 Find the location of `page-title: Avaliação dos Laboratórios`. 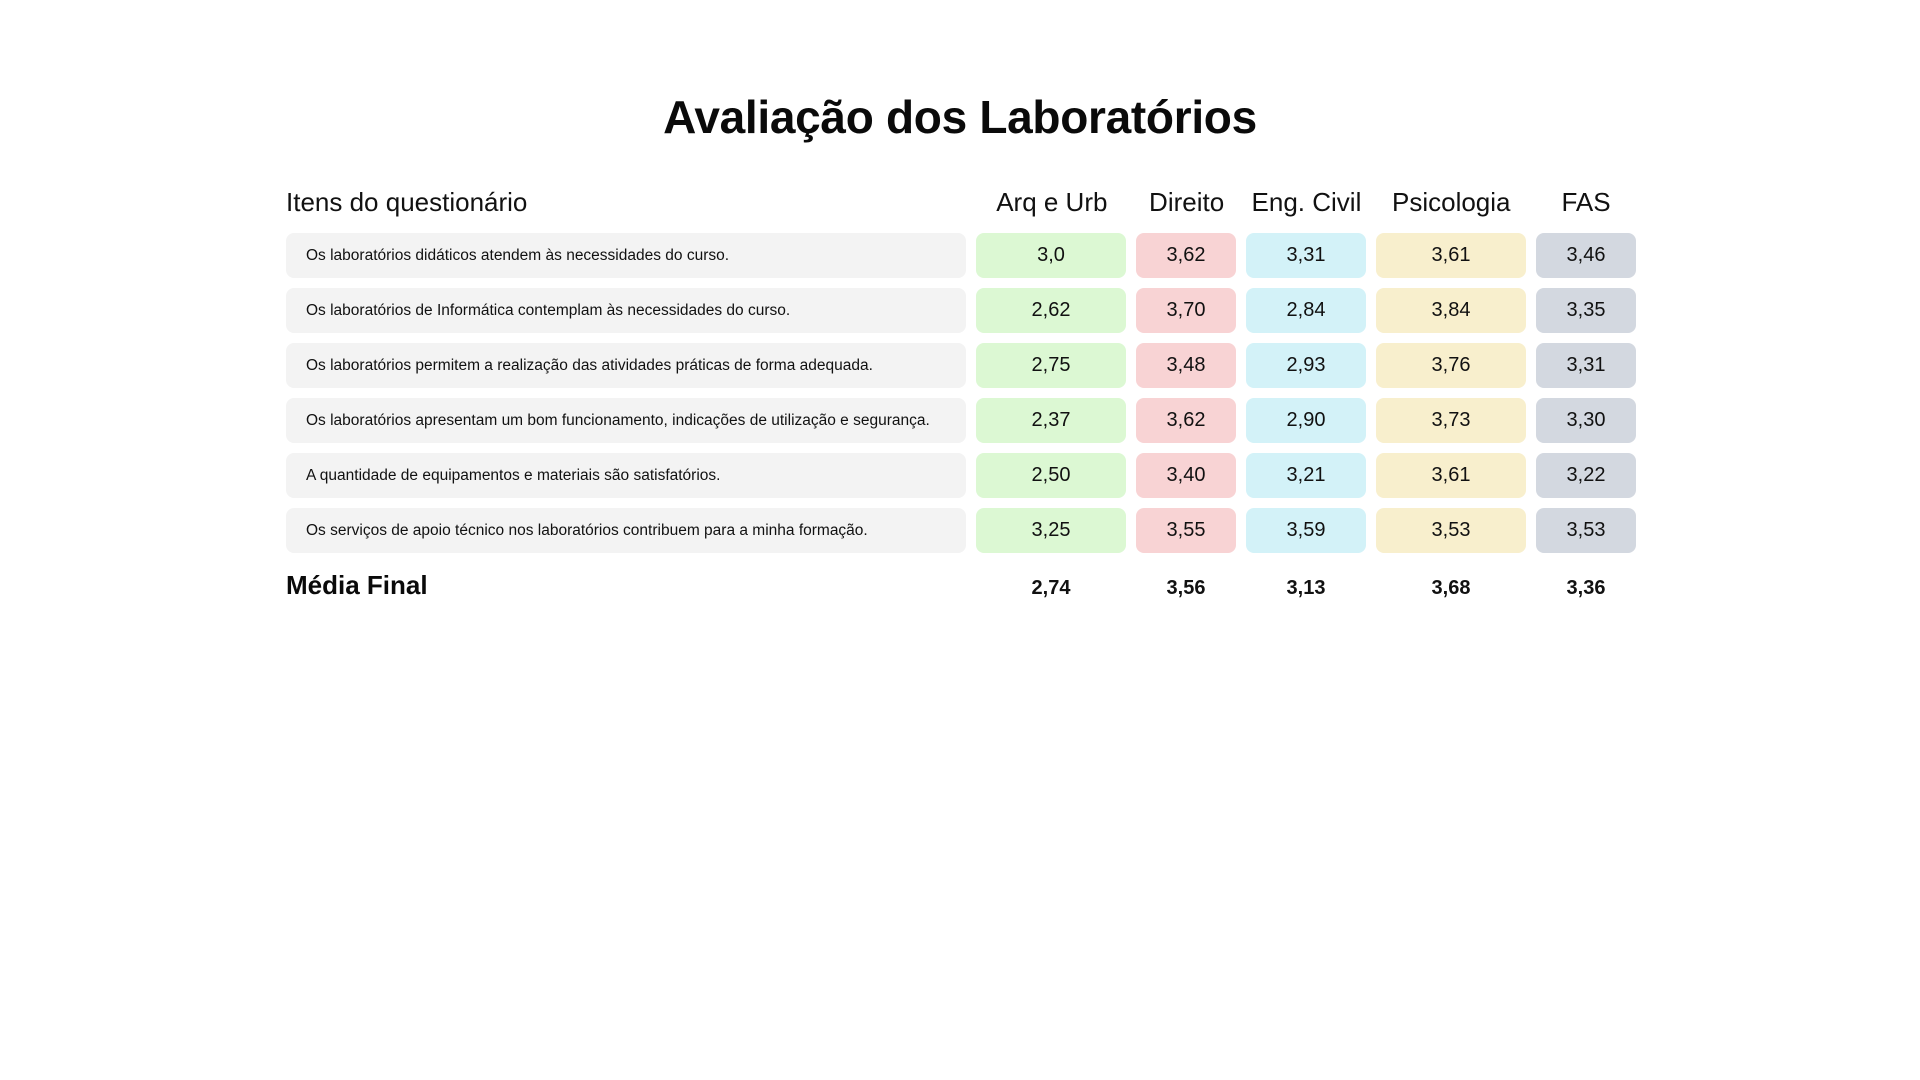

page-title: Avaliação dos Laboratórios is located at coordinates (960, 117).